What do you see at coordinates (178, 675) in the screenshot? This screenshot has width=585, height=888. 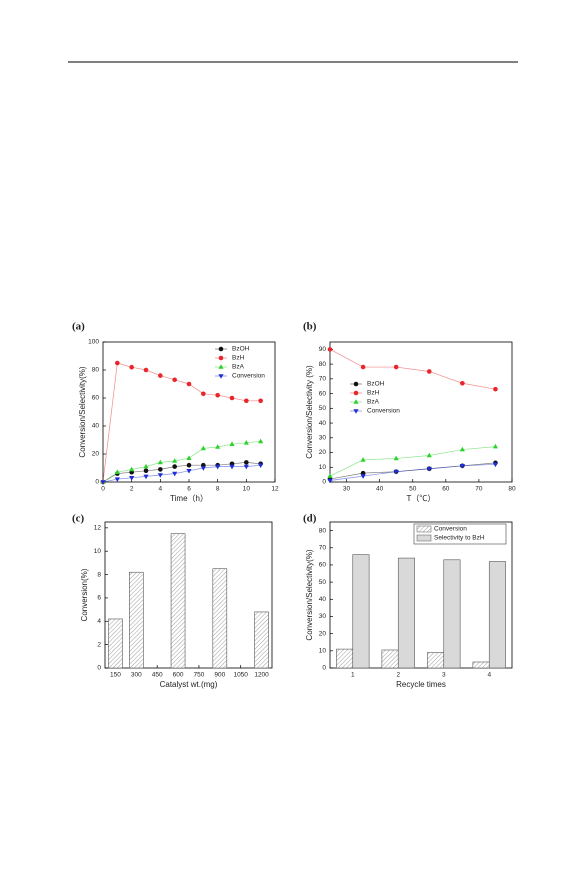 I see `x-tick-label: 600` at bounding box center [178, 675].